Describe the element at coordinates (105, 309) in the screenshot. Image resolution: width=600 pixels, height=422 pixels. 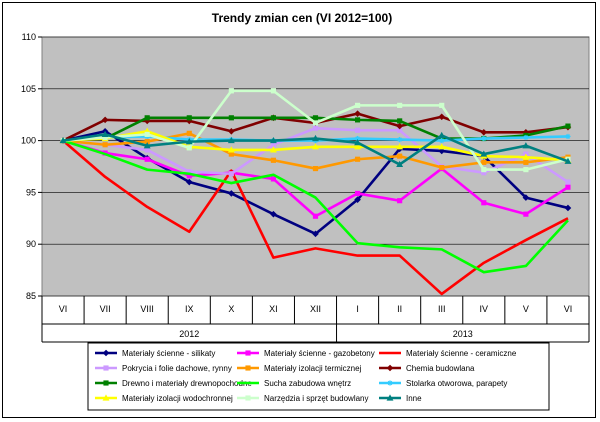
I see `x-tick-label: VII` at that location.